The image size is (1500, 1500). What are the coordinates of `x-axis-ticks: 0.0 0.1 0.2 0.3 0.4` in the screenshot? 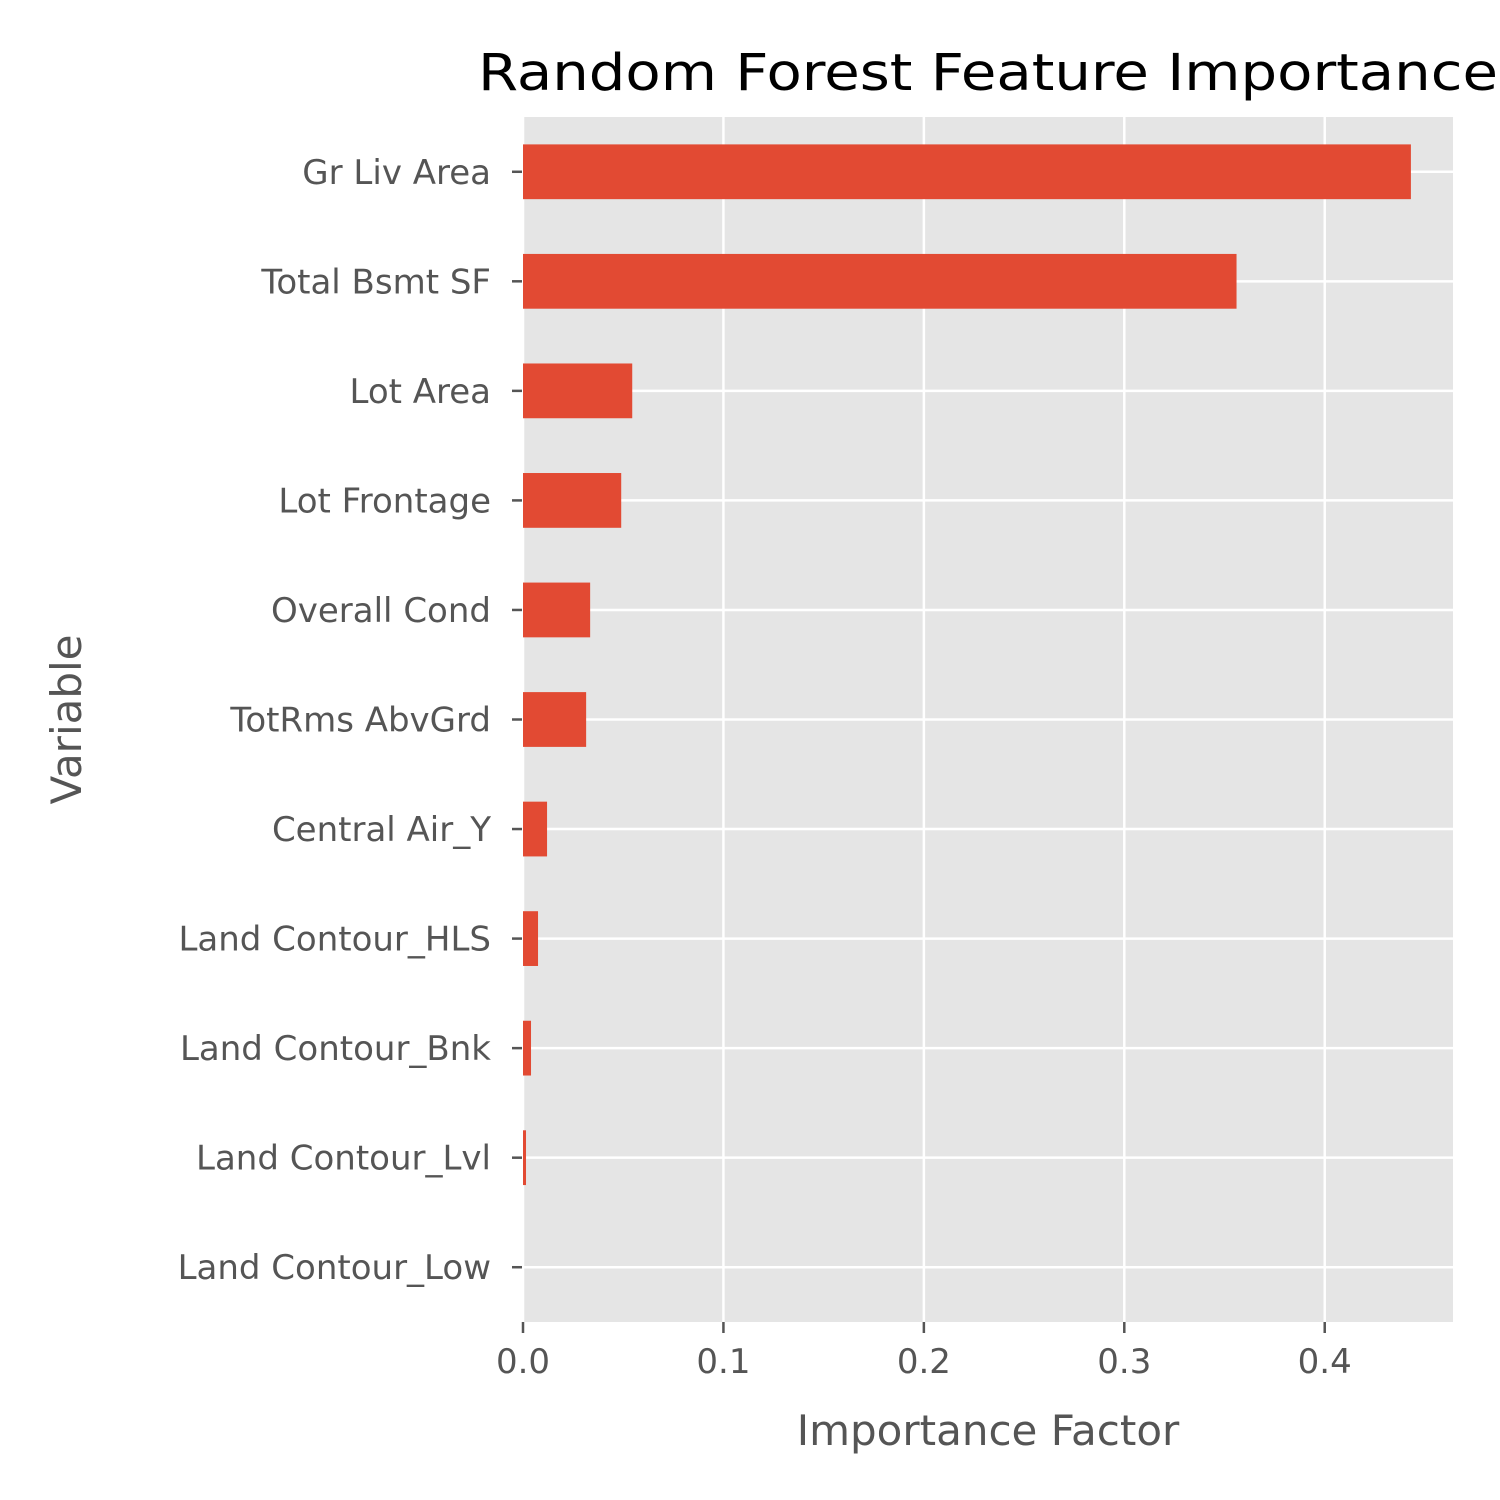 It's located at (924, 1352).